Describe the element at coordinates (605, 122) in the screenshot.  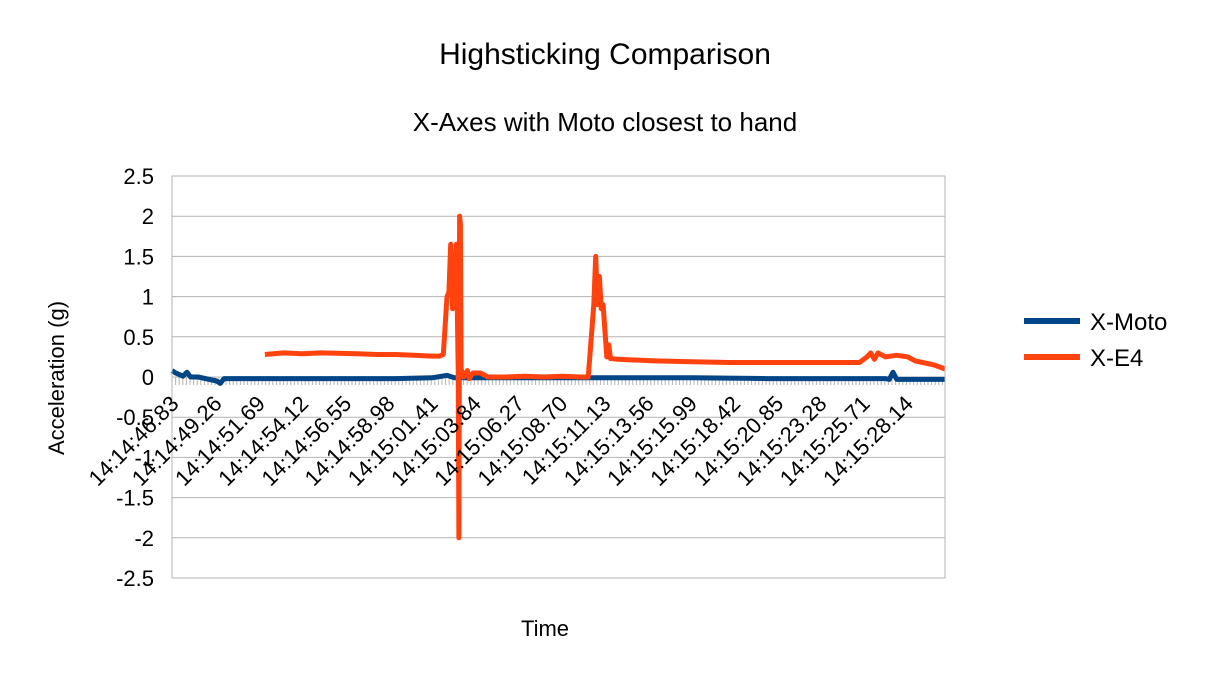
I see `chart-subtitle: X-Axes with Moto closest to hand` at that location.